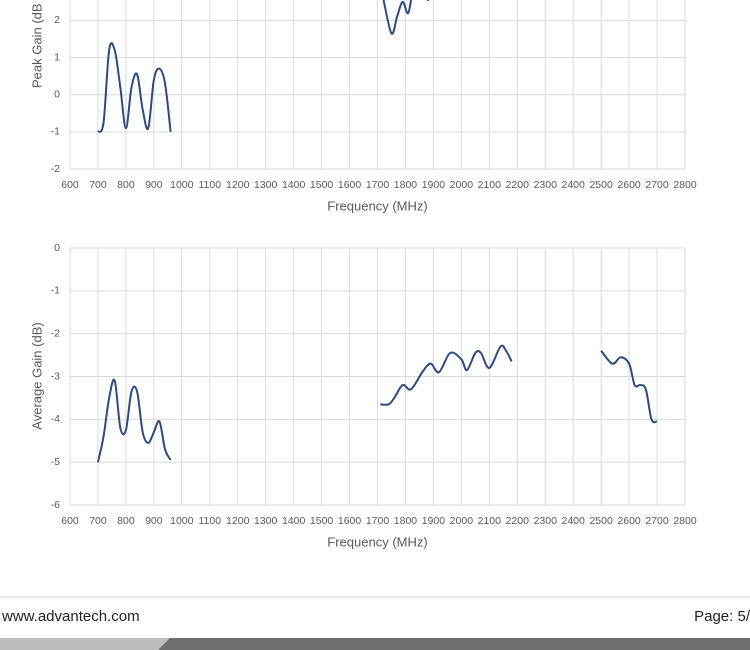  Describe the element at coordinates (36, 45) in the screenshot. I see `y-axis-title: Peak Gain (dB` at that location.